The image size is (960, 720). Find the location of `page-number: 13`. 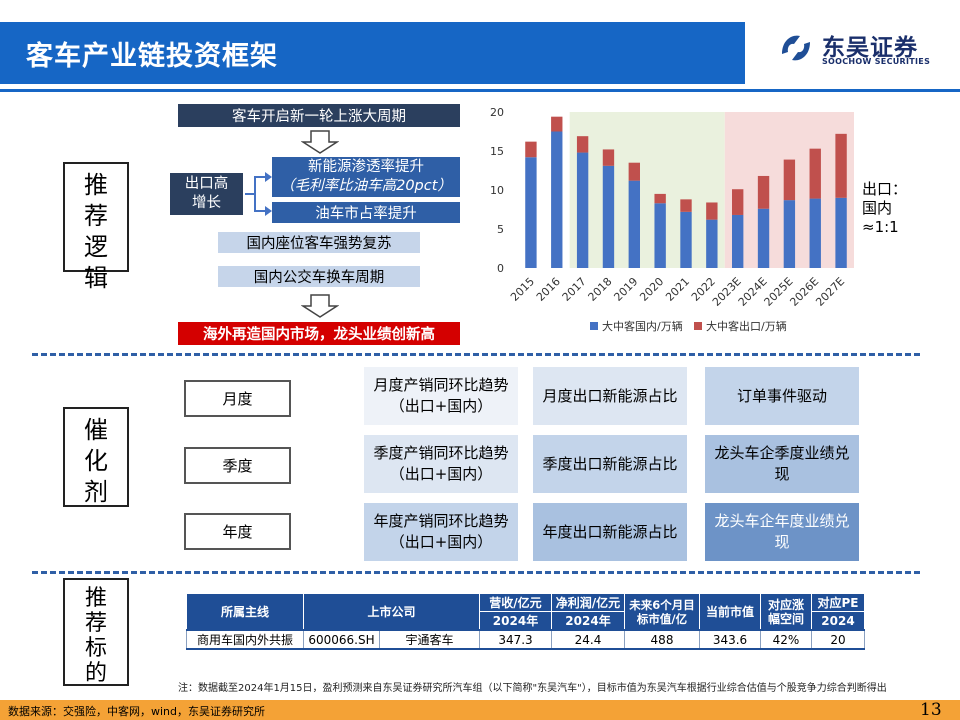

page-number: 13 is located at coordinates (931, 710).